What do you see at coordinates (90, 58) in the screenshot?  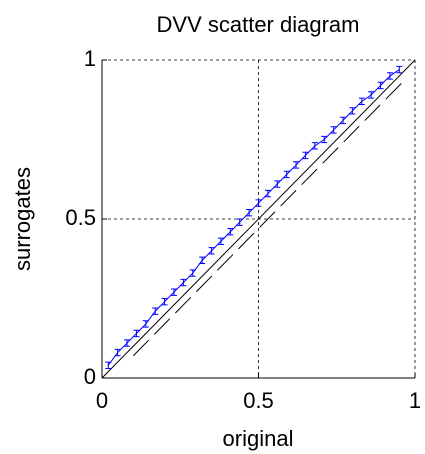 I see `y-tick-label: 1` at bounding box center [90, 58].